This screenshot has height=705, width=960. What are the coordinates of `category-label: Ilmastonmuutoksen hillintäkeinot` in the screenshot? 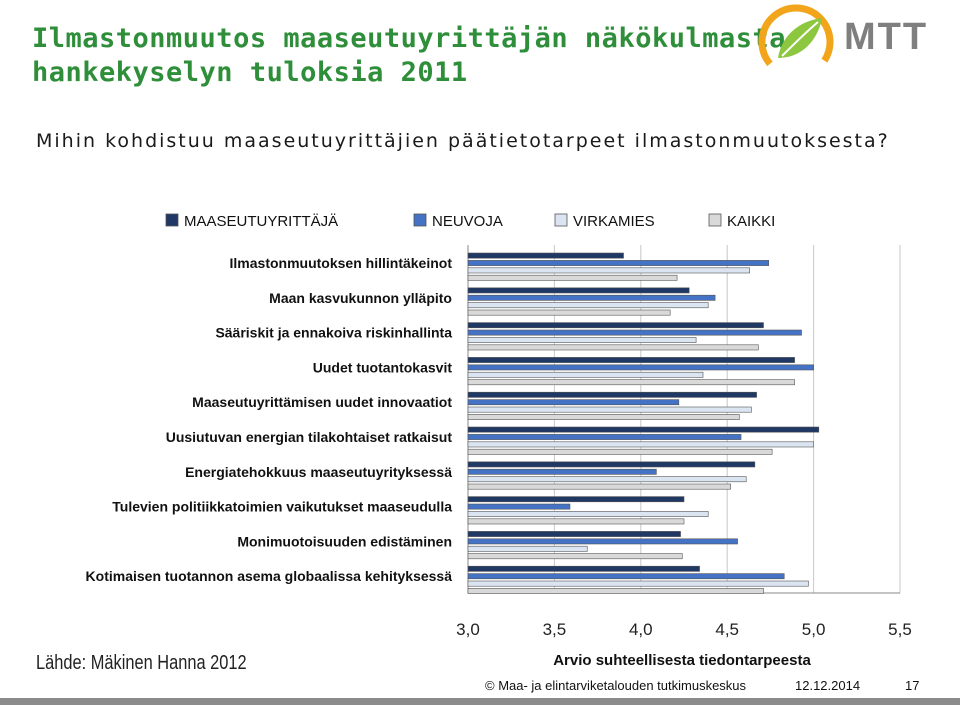 It's located at (341, 263).